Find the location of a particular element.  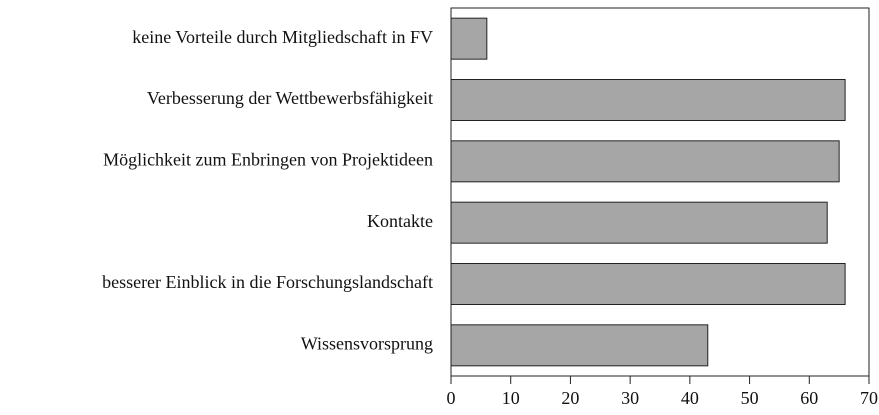

y-tick-label: Verbesserung der Wettbewerbsfähigkeit is located at coordinates (290, 98).